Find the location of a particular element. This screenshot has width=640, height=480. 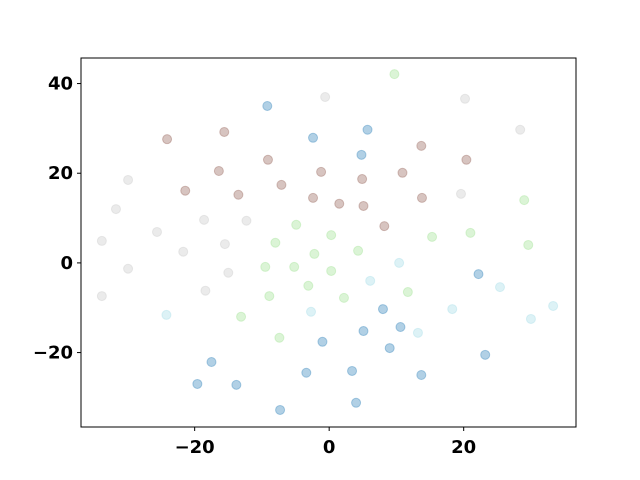

y-tick-label: 0 is located at coordinates (66, 263).